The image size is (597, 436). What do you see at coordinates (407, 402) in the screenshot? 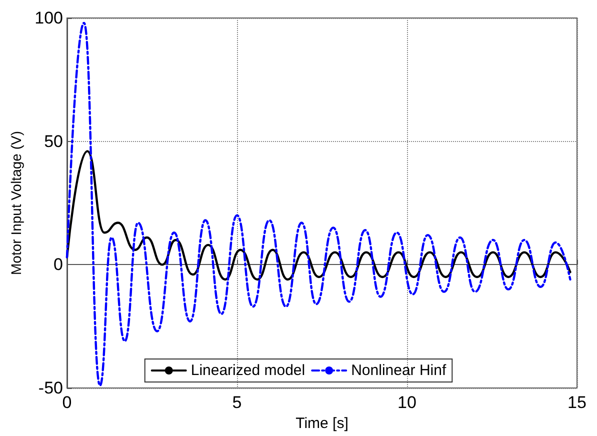
I see `x-tick-label: 10` at bounding box center [407, 402].